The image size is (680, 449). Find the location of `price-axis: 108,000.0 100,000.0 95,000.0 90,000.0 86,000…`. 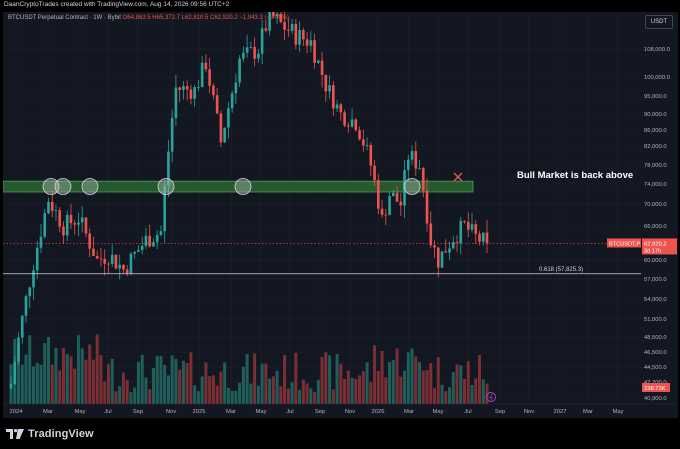

price-axis: 108,000.0 100,000.0 95,000.0 90,000.0 86,000… is located at coordinates (642, 208).